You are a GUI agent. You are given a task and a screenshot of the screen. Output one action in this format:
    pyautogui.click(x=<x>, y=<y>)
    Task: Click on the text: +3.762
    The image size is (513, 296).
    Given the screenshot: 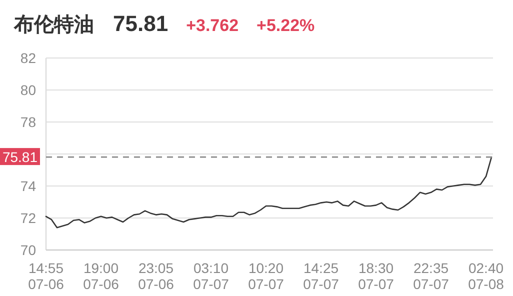 What is the action you would take?
    pyautogui.click(x=212, y=25)
    